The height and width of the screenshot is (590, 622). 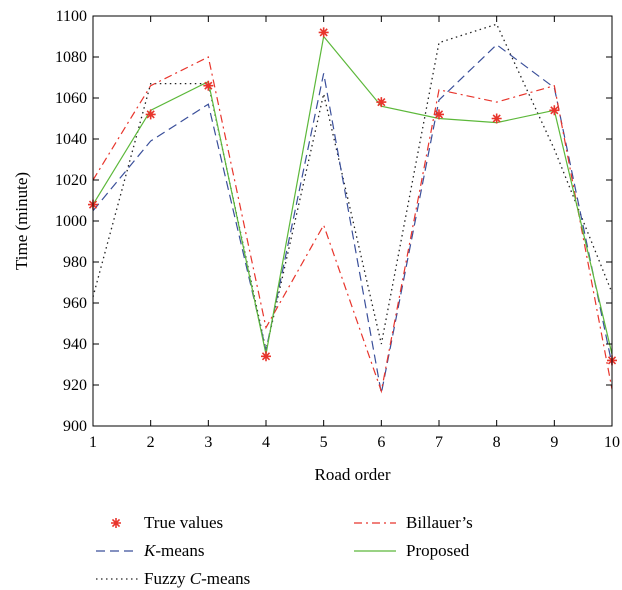 What do you see at coordinates (71, 98) in the screenshot?
I see `y-tick-label: 1060` at bounding box center [71, 98].